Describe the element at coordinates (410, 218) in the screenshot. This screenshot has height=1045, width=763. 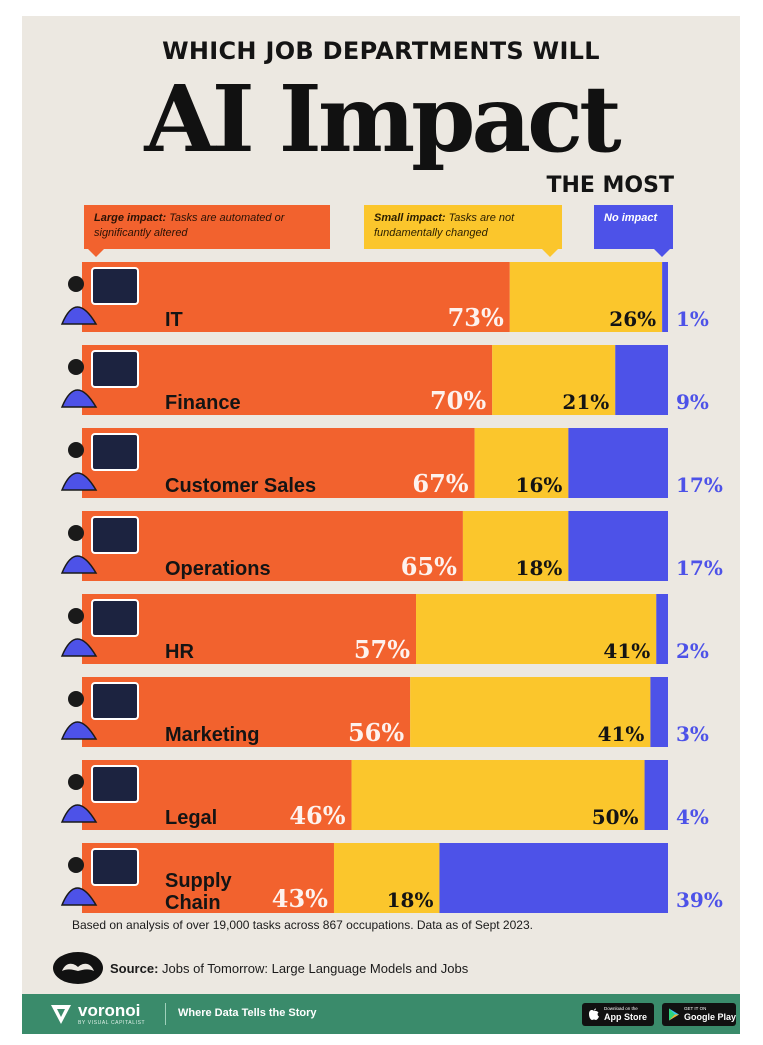
I see `legend-small-title: Small impact:` at that location.